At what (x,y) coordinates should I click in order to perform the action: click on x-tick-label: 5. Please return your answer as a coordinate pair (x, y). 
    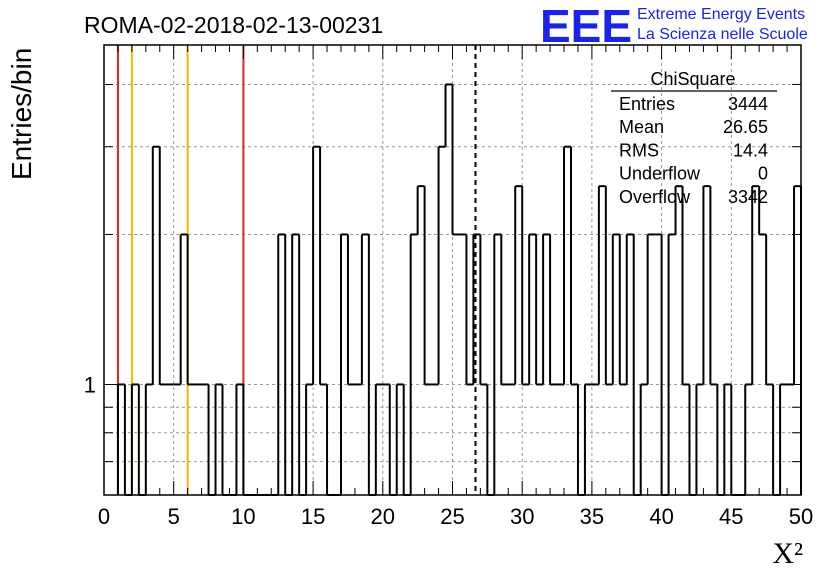
    Looking at the image, I should click on (174, 516).